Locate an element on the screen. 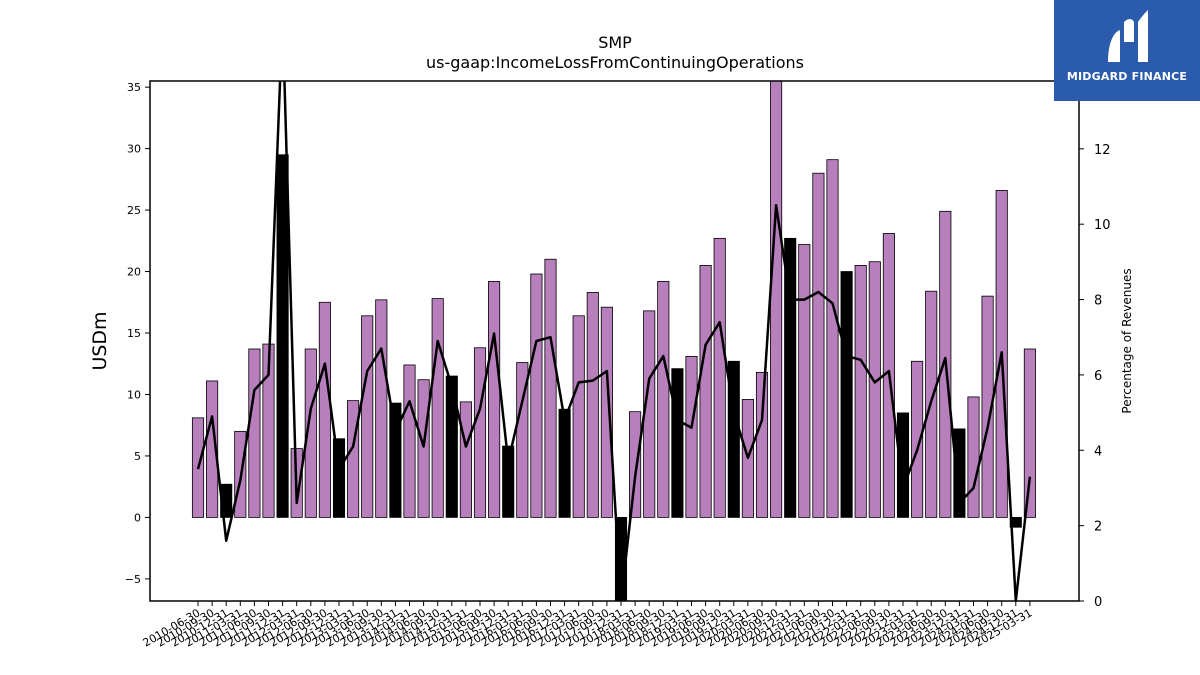 Image resolution: width=1200 pixels, height=675 pixels. brand-logo: MIDGARD FINANCE is located at coordinates (1127, 50).